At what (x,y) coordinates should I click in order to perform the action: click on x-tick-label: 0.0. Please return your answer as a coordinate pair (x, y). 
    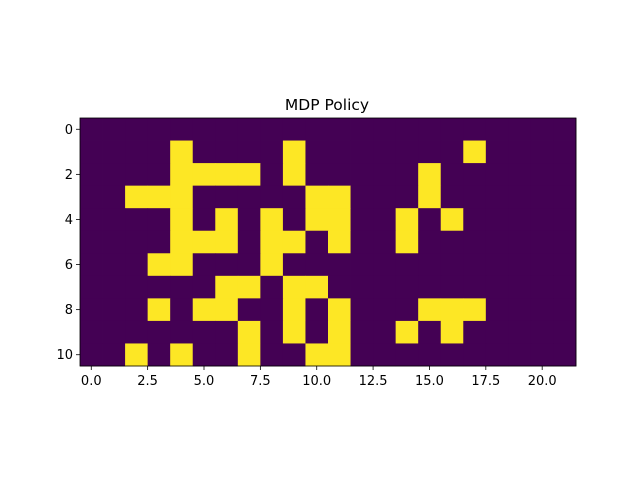
    Looking at the image, I should click on (91, 381).